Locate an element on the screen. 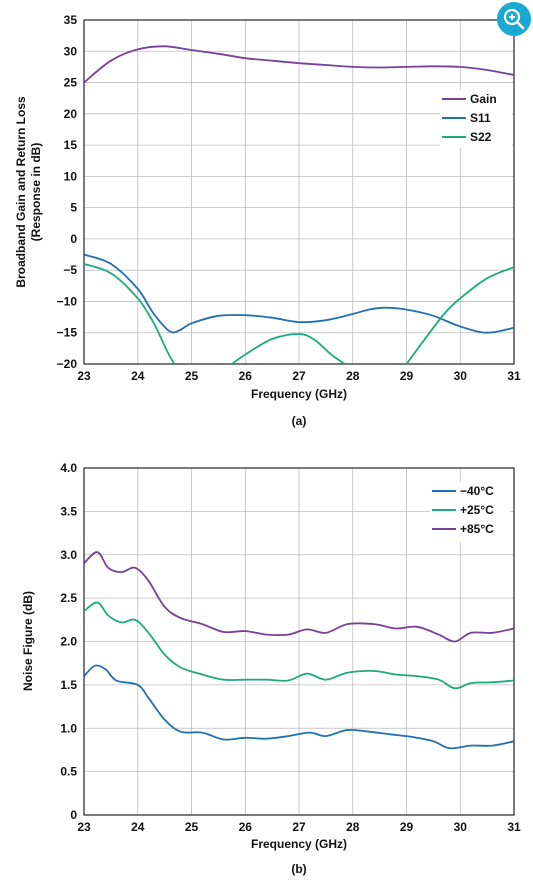  legend-label-plus85: +85°C is located at coordinates (477, 529).